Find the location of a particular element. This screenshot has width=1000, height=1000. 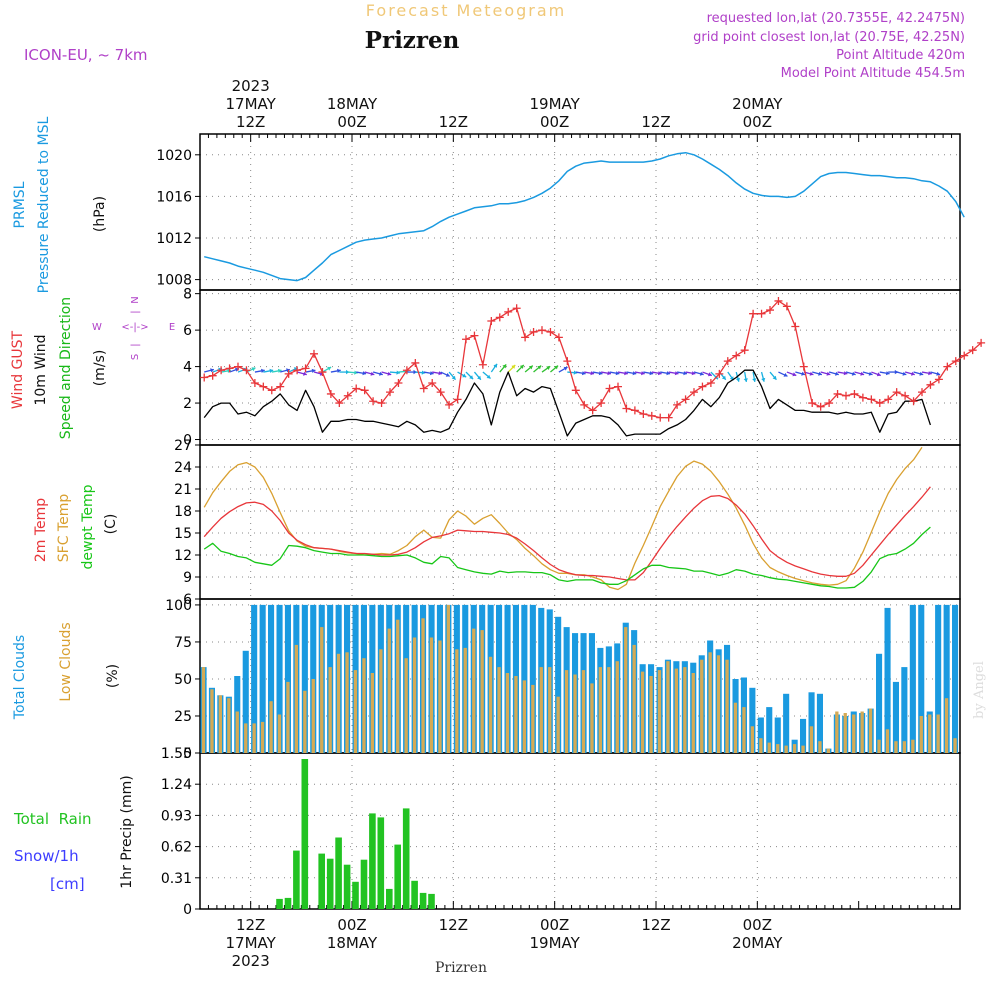

bottom-time-label: 20MAY is located at coordinates (757, 943).